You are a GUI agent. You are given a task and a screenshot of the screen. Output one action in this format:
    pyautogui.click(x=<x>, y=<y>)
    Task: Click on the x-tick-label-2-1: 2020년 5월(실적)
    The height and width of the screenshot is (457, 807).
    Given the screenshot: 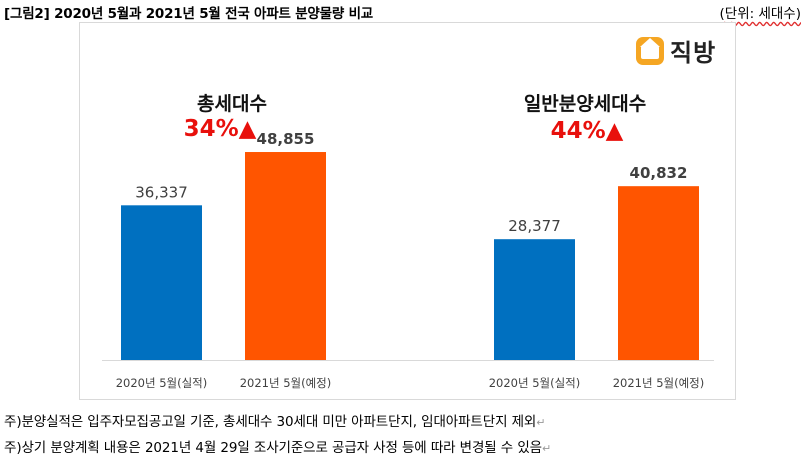 What is the action you would take?
    pyautogui.click(x=535, y=383)
    